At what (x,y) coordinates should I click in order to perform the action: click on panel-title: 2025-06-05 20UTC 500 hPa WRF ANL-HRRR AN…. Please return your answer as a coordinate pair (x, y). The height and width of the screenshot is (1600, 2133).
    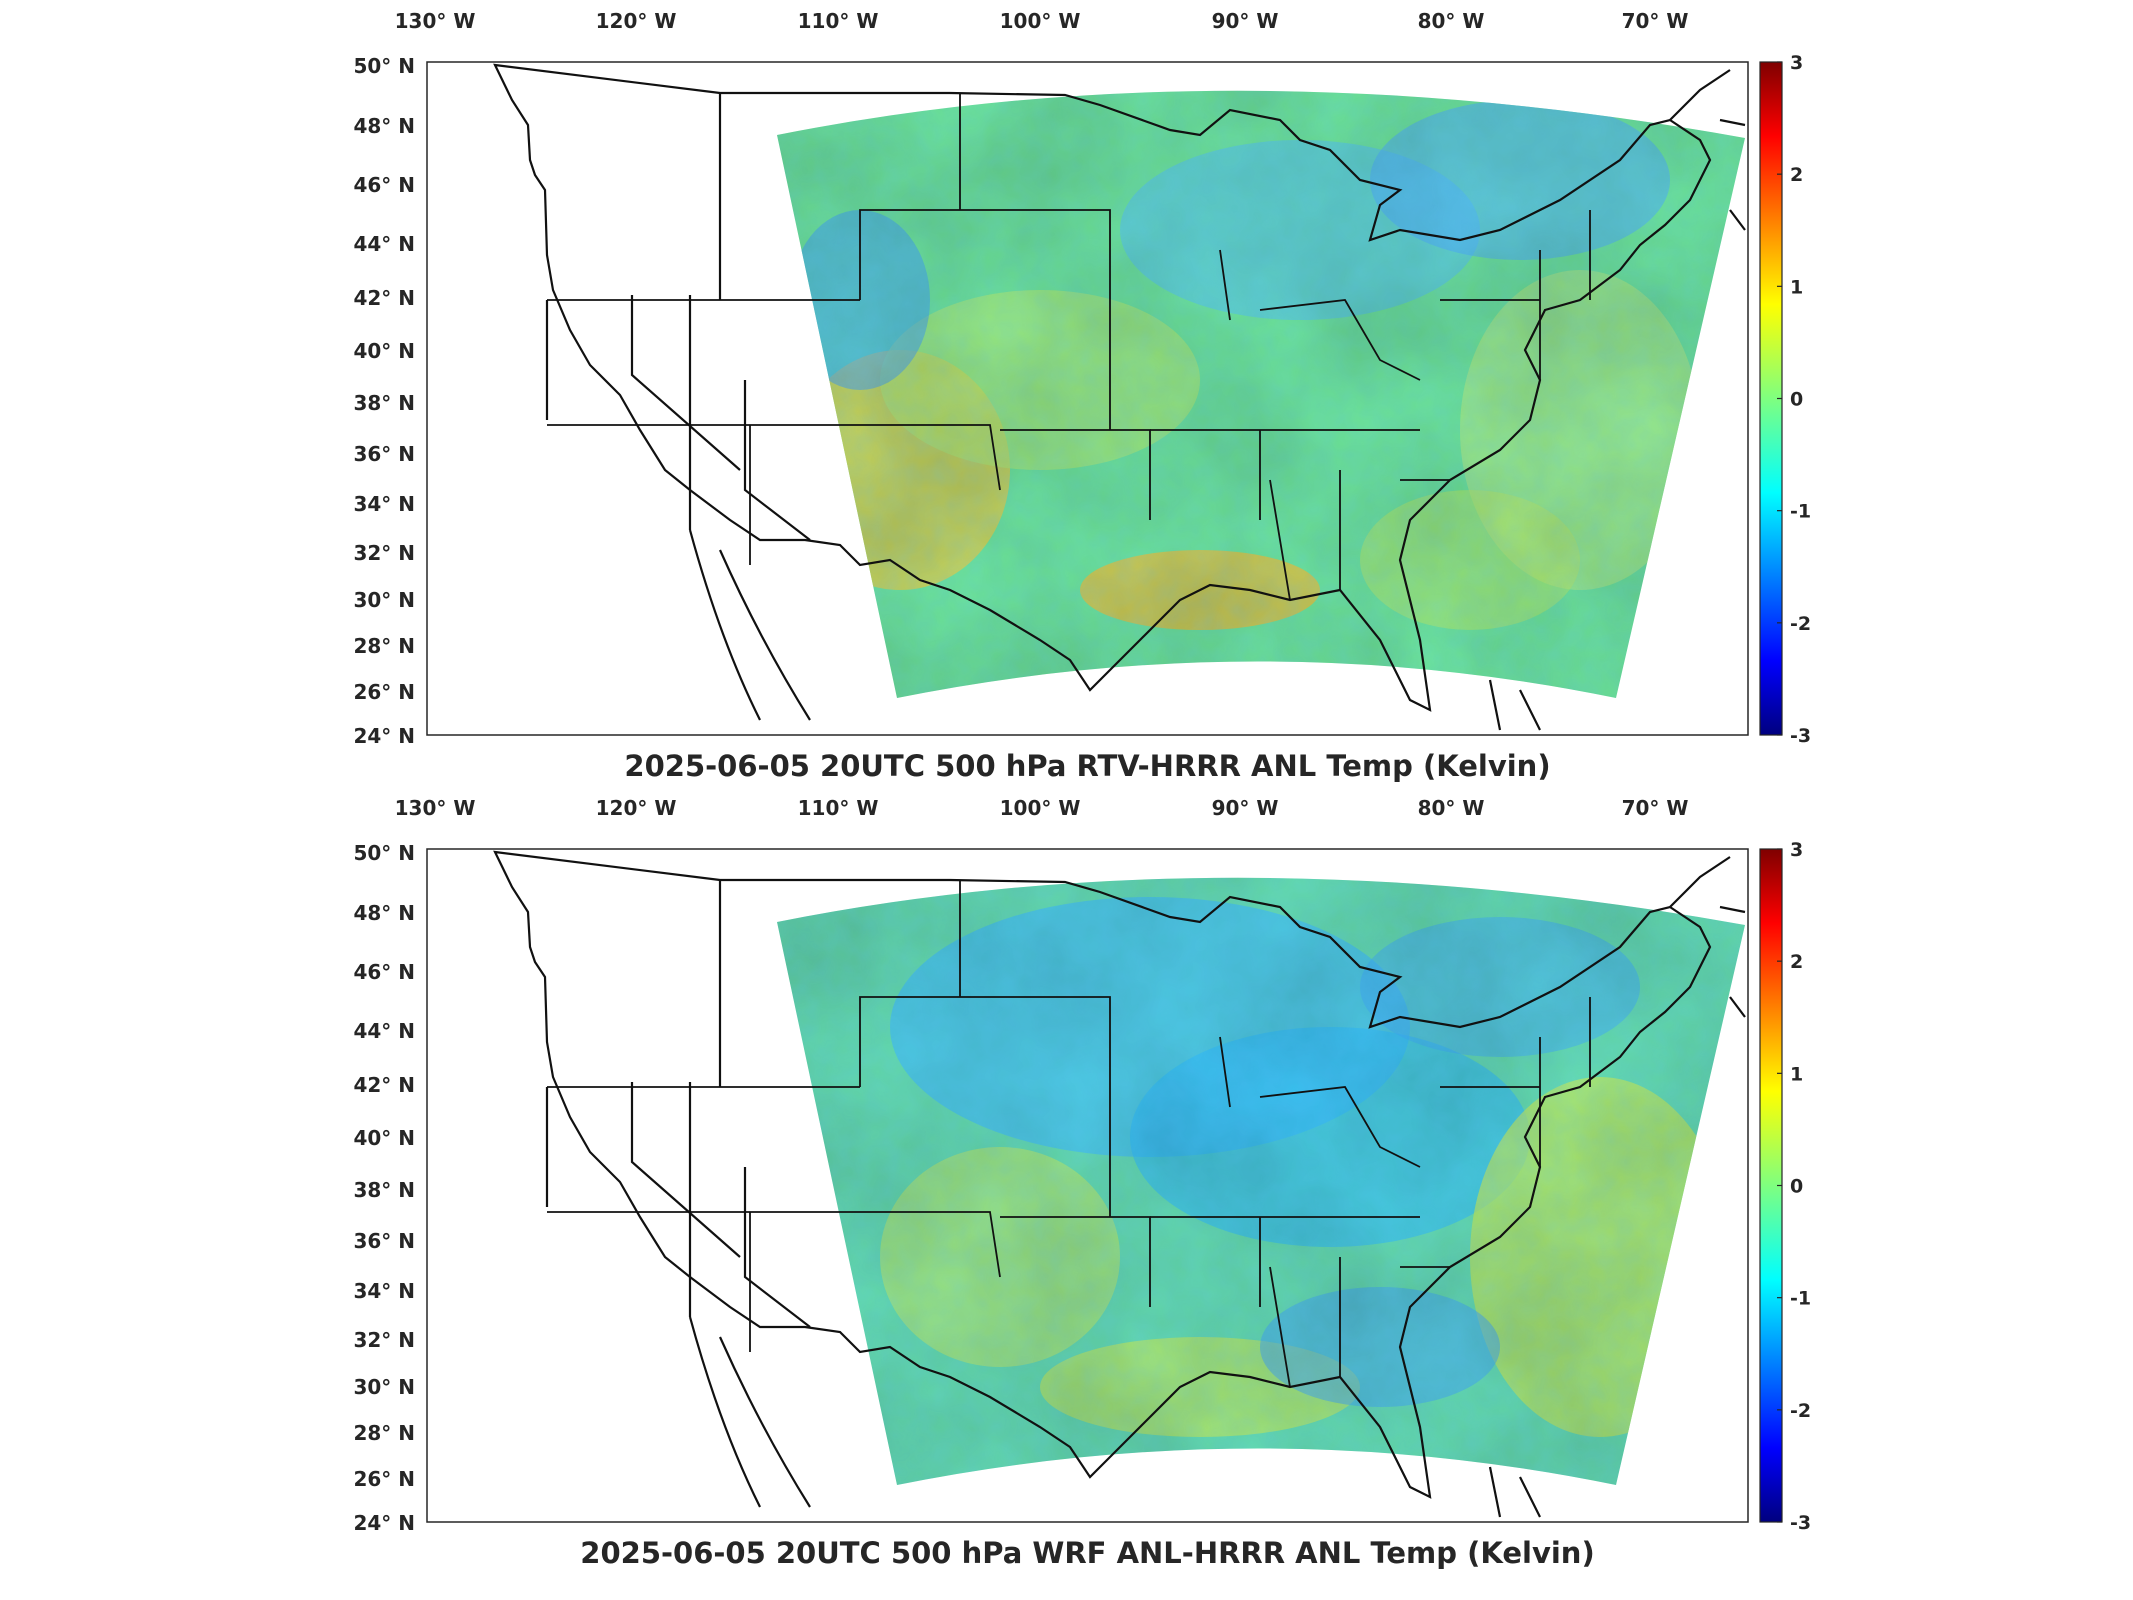
    Looking at the image, I should click on (1087, 1553).